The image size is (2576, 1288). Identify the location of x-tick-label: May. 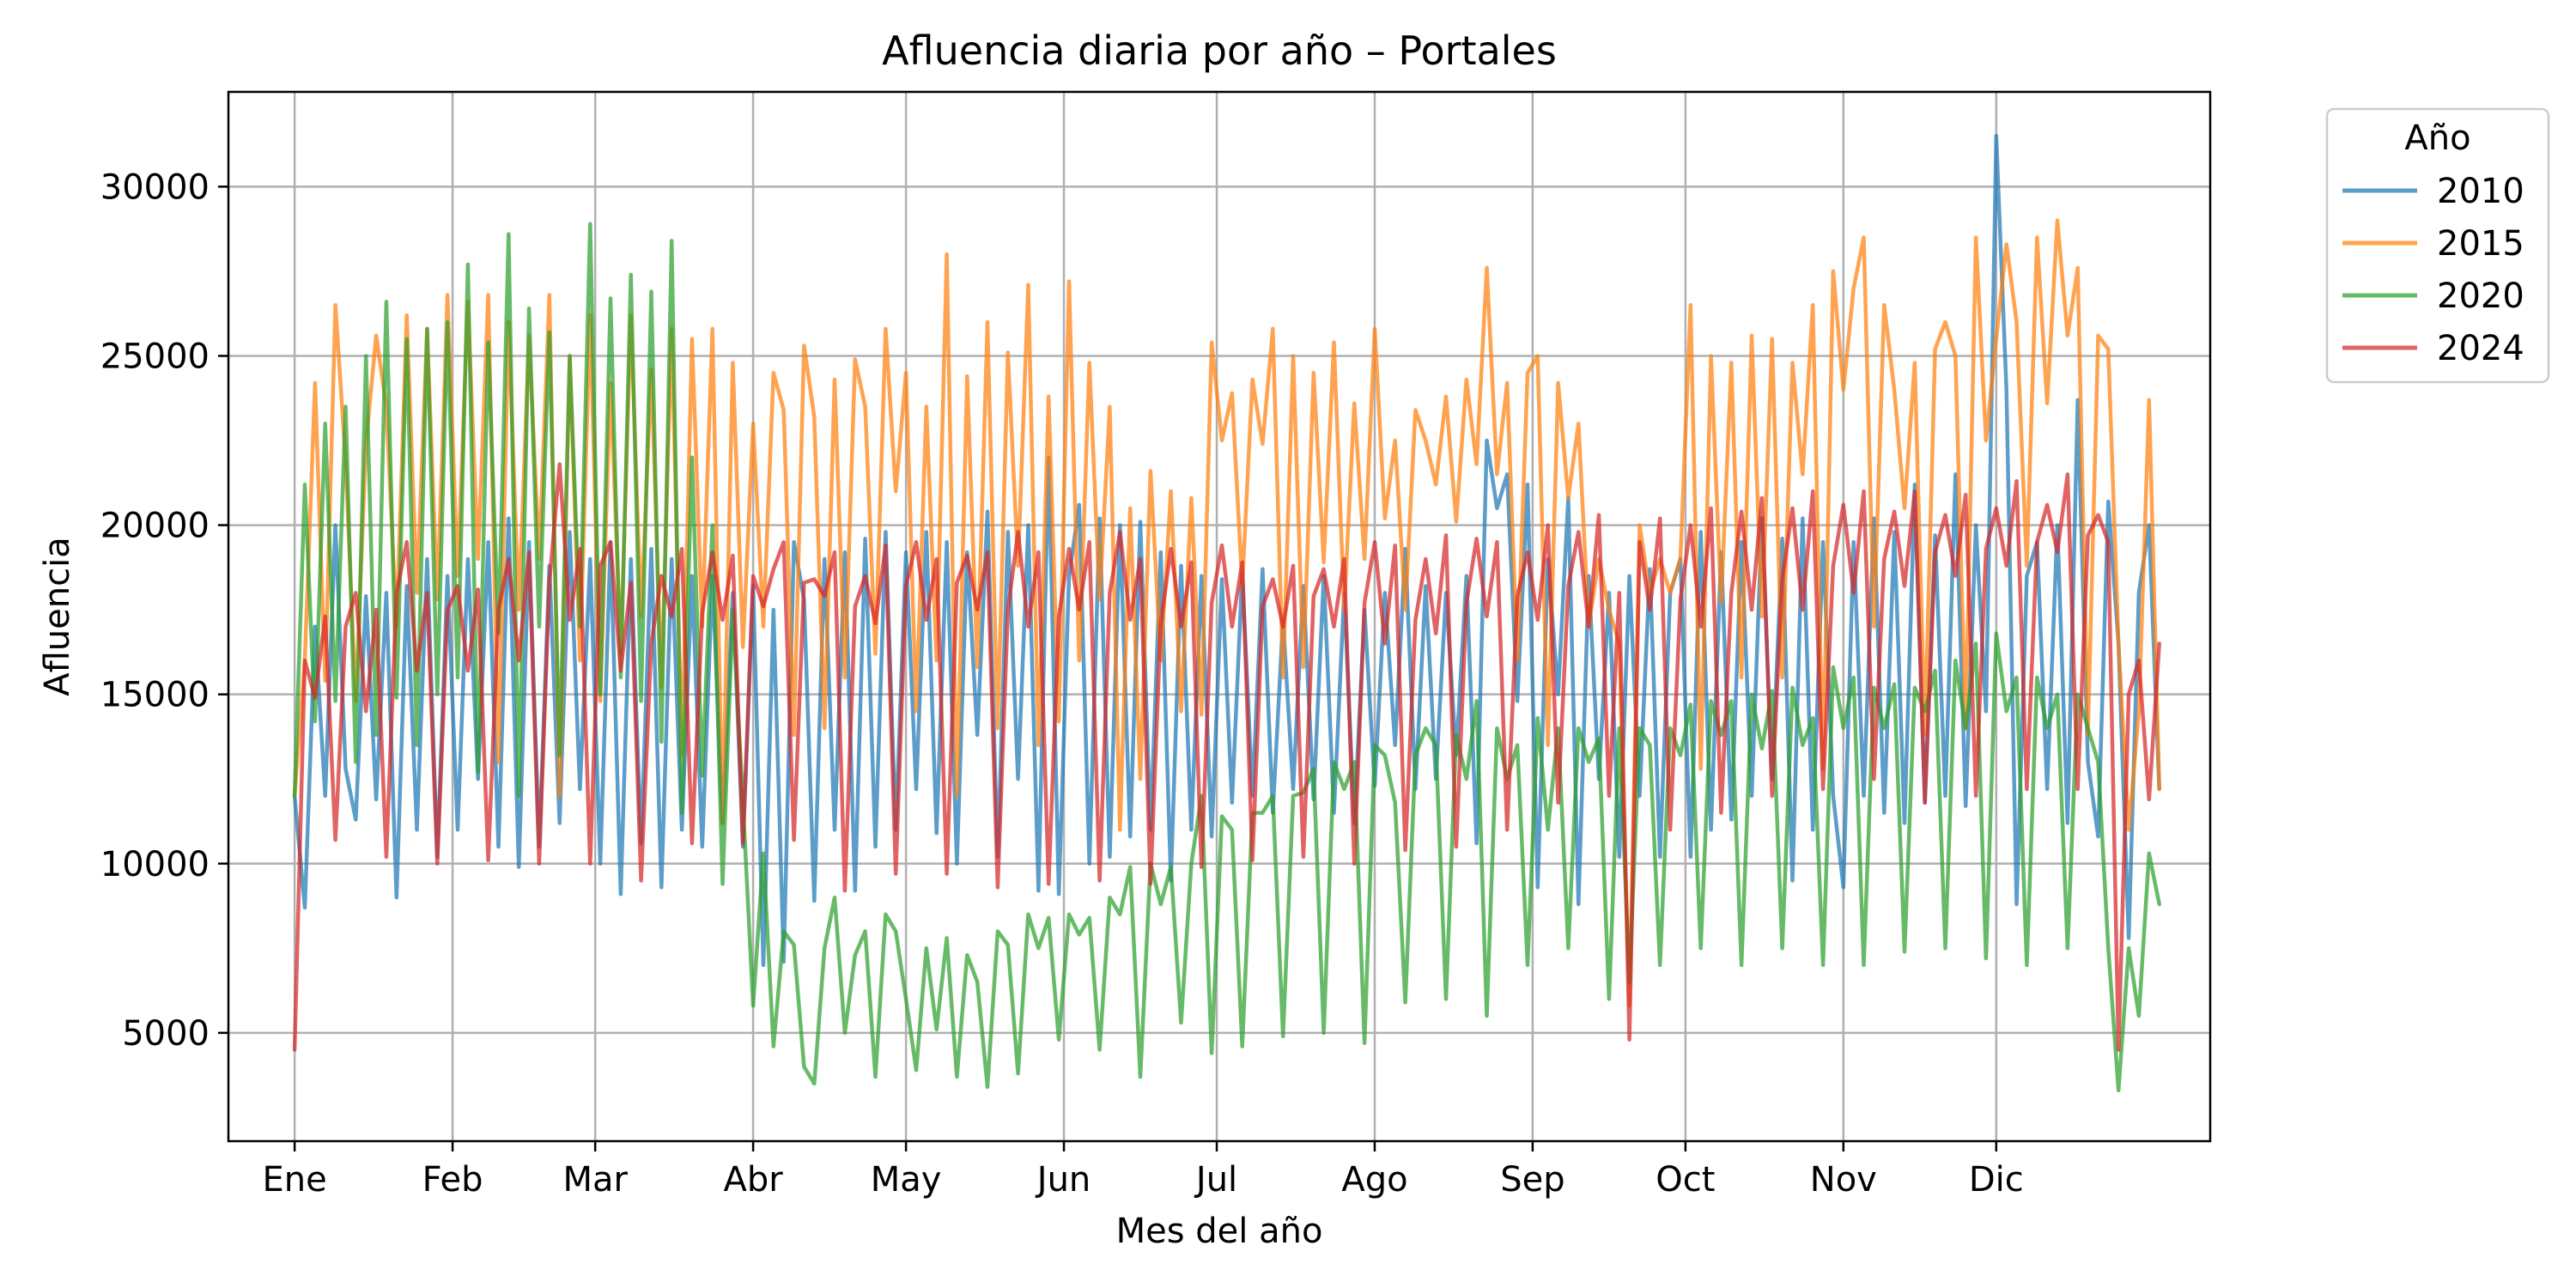
(907, 1180).